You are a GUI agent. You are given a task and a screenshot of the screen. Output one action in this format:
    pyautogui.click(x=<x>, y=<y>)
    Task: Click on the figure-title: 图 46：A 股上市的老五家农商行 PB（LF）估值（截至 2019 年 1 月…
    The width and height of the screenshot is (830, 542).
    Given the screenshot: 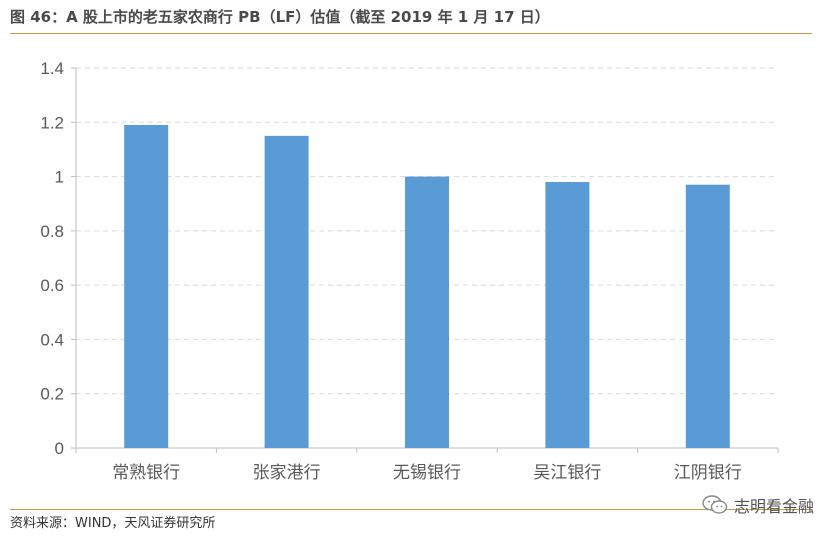 What is the action you would take?
    pyautogui.click(x=280, y=17)
    